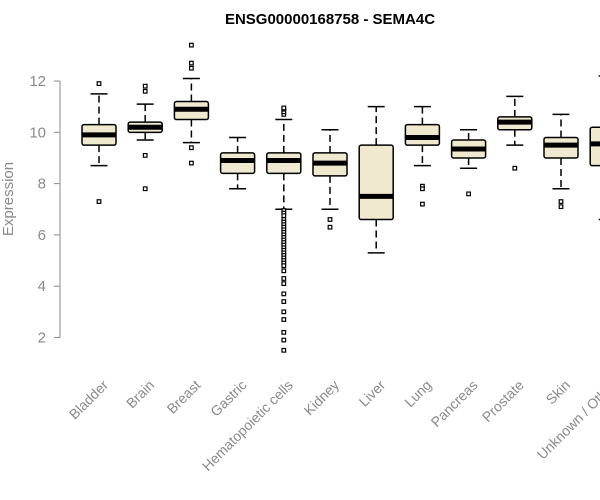 The image size is (600, 500). Describe the element at coordinates (140, 394) in the screenshot. I see `x-category-label: Brain` at that location.